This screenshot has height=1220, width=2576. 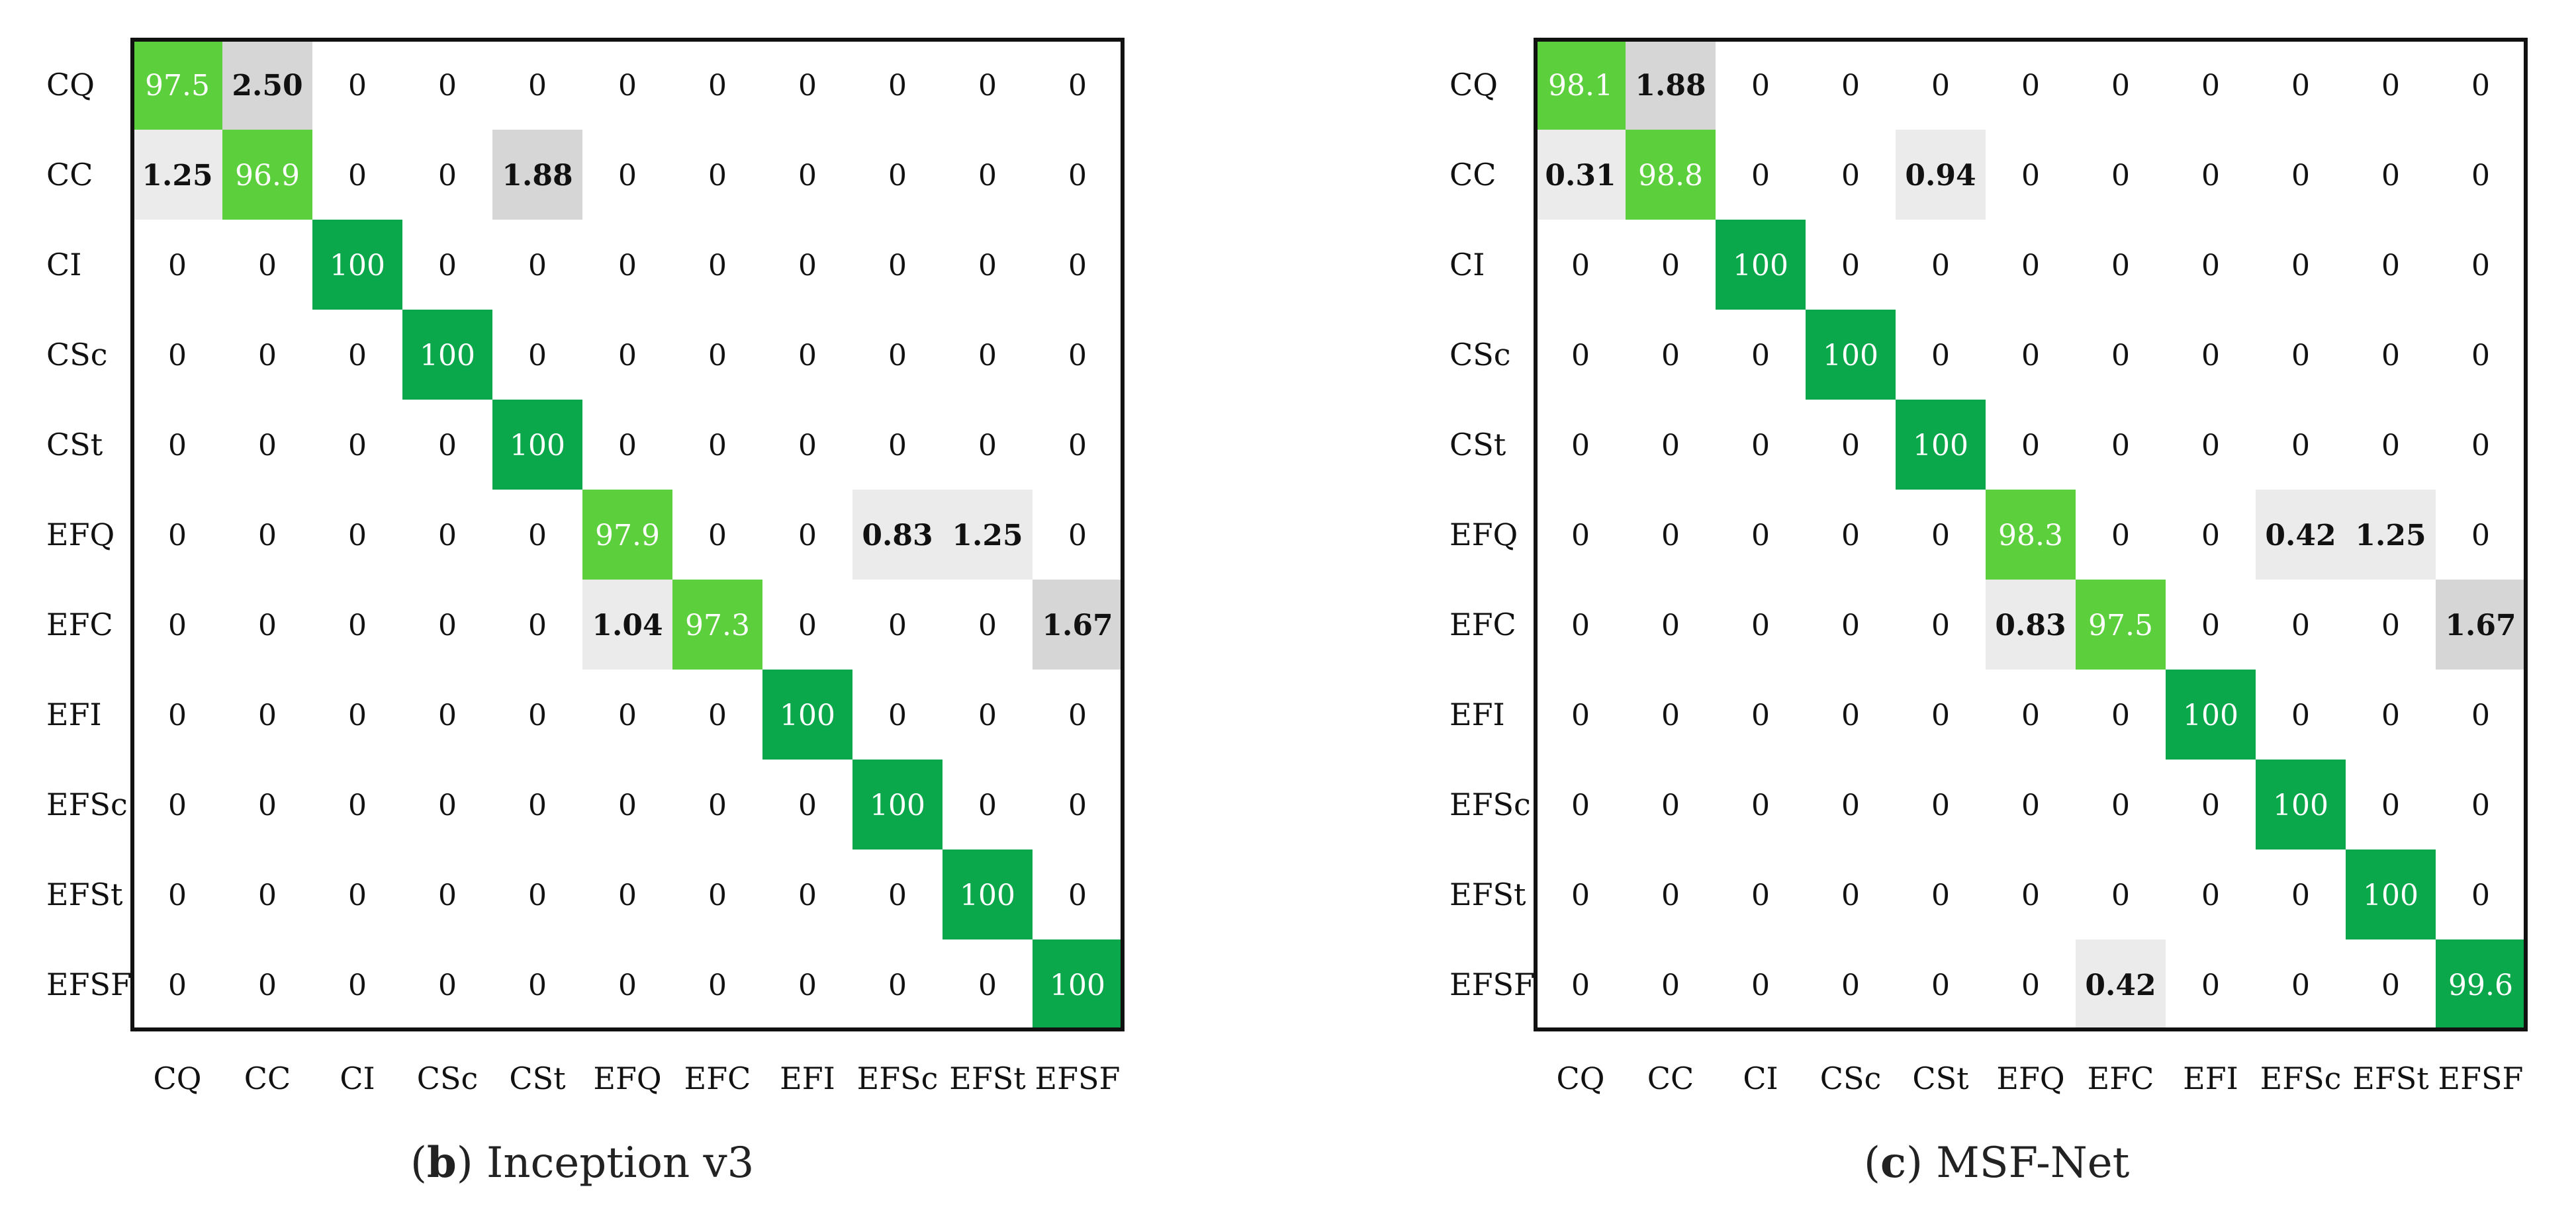 What do you see at coordinates (537, 1078) in the screenshot?
I see `column-label: CSt` at bounding box center [537, 1078].